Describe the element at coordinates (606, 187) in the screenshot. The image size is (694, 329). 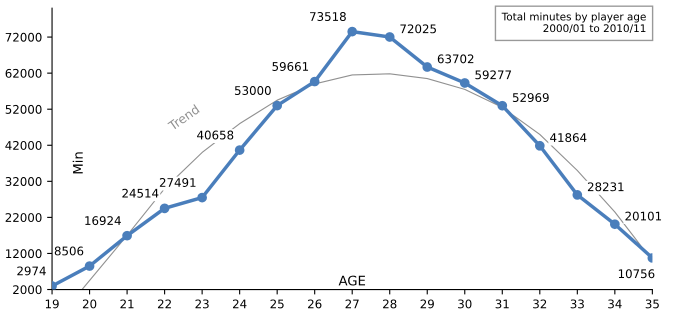
I see `data-label: 28231` at that location.